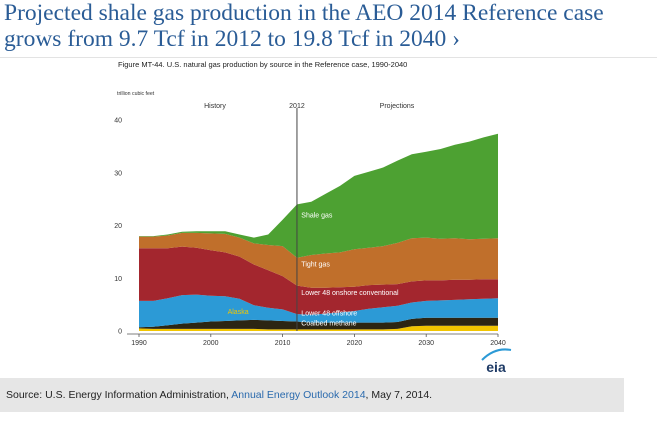 The width and height of the screenshot is (657, 432). Describe the element at coordinates (283, 343) in the screenshot. I see `x-tick-label-2010: 2010` at that location.